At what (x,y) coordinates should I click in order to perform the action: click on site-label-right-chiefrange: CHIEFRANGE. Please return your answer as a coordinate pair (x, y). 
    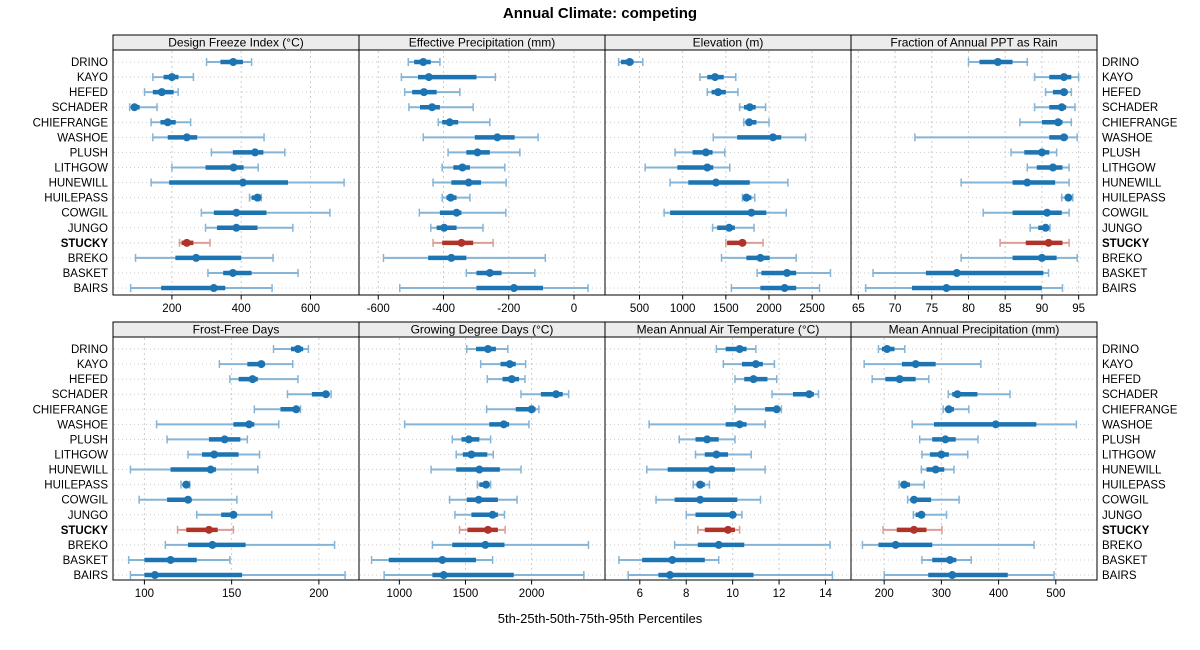
    Looking at the image, I should click on (1140, 123).